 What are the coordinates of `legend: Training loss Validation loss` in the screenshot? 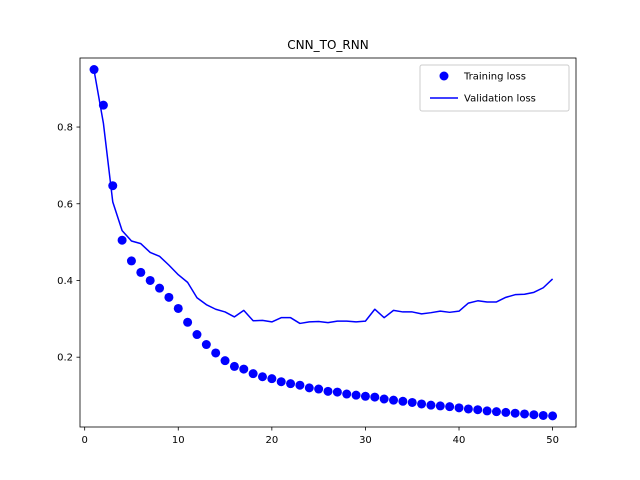 It's located at (494, 88).